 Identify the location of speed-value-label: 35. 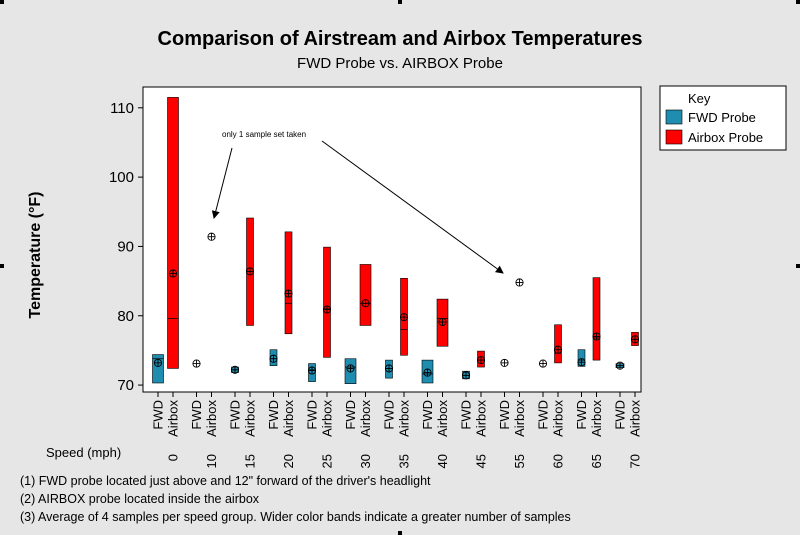
(404, 461).